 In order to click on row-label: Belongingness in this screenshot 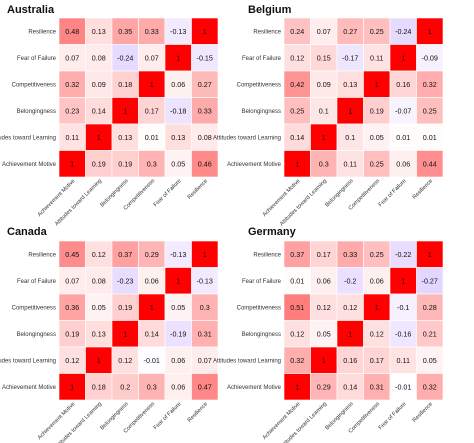, I will do `click(261, 112)`.